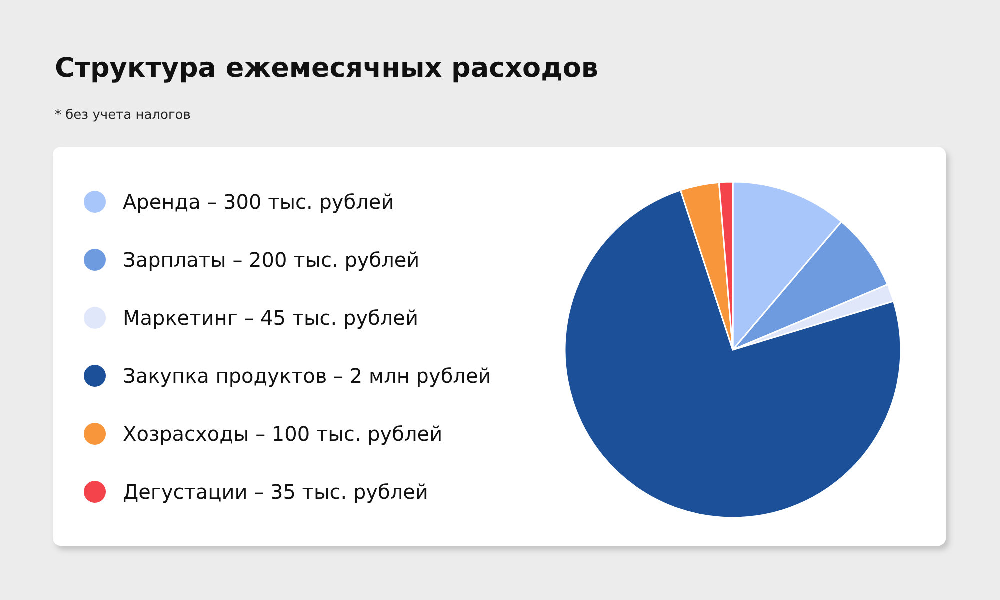 The height and width of the screenshot is (600, 1000). Describe the element at coordinates (271, 260) in the screenshot. I see `legend-label: Зарплаты – 200 тыс. рублей` at that location.